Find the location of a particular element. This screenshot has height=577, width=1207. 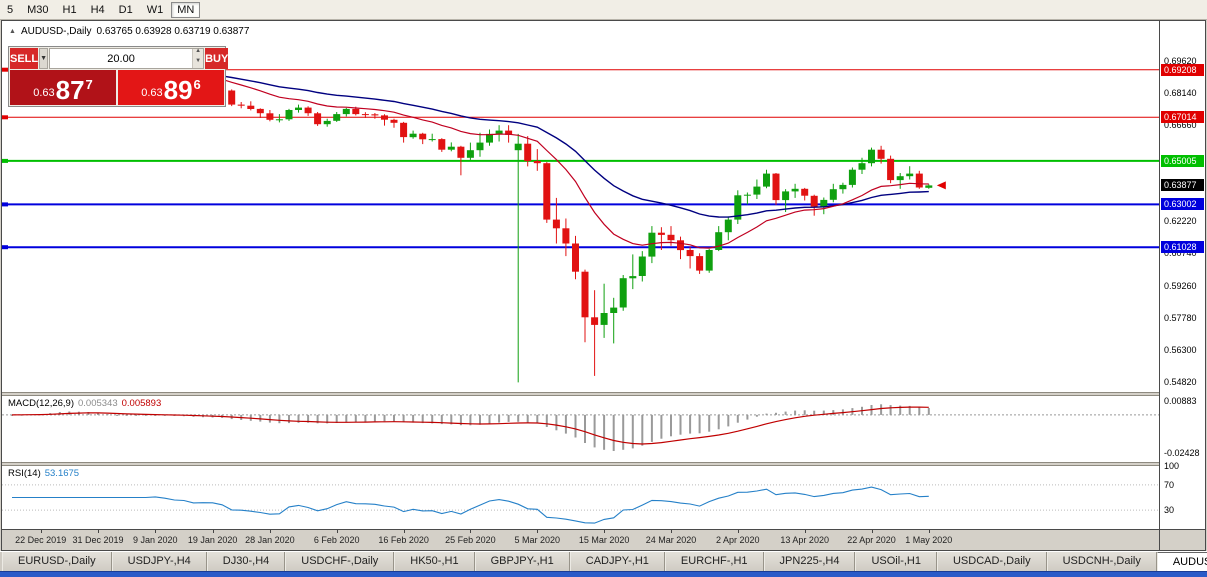

timeframe-button-MN: MN is located at coordinates (186, 9).